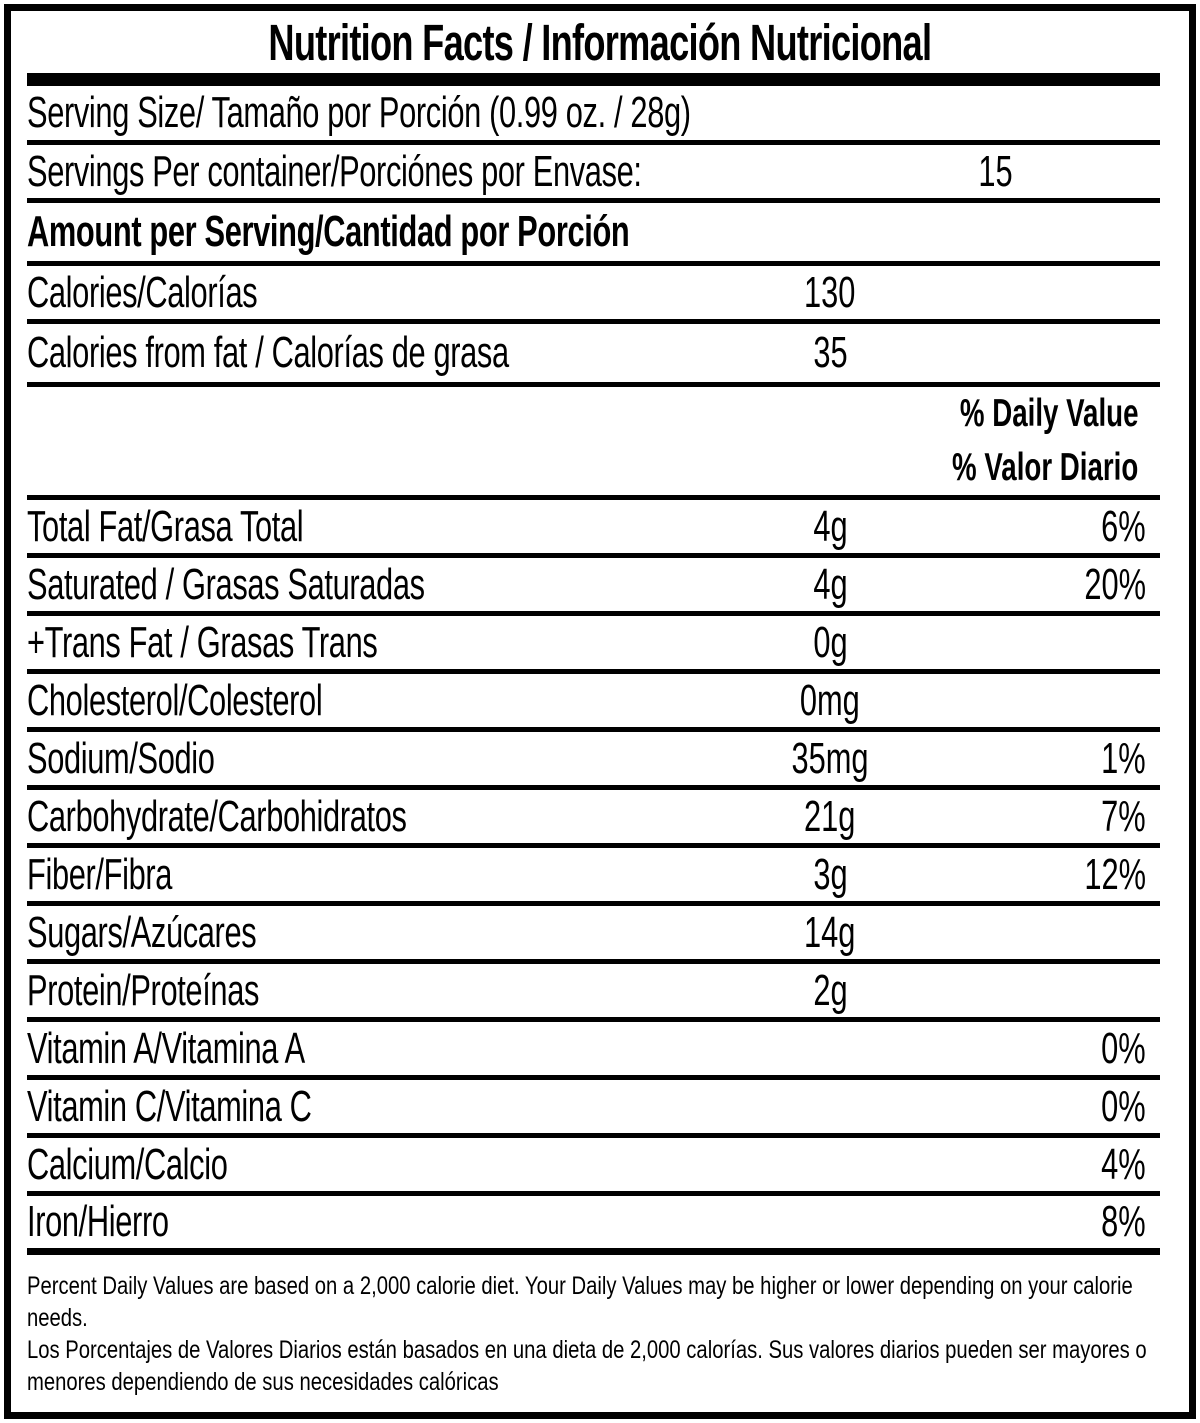 Image resolution: width=1200 pixels, height=1423 pixels. What do you see at coordinates (1123, 1164) in the screenshot?
I see `nutrient-dv: 4%` at bounding box center [1123, 1164].